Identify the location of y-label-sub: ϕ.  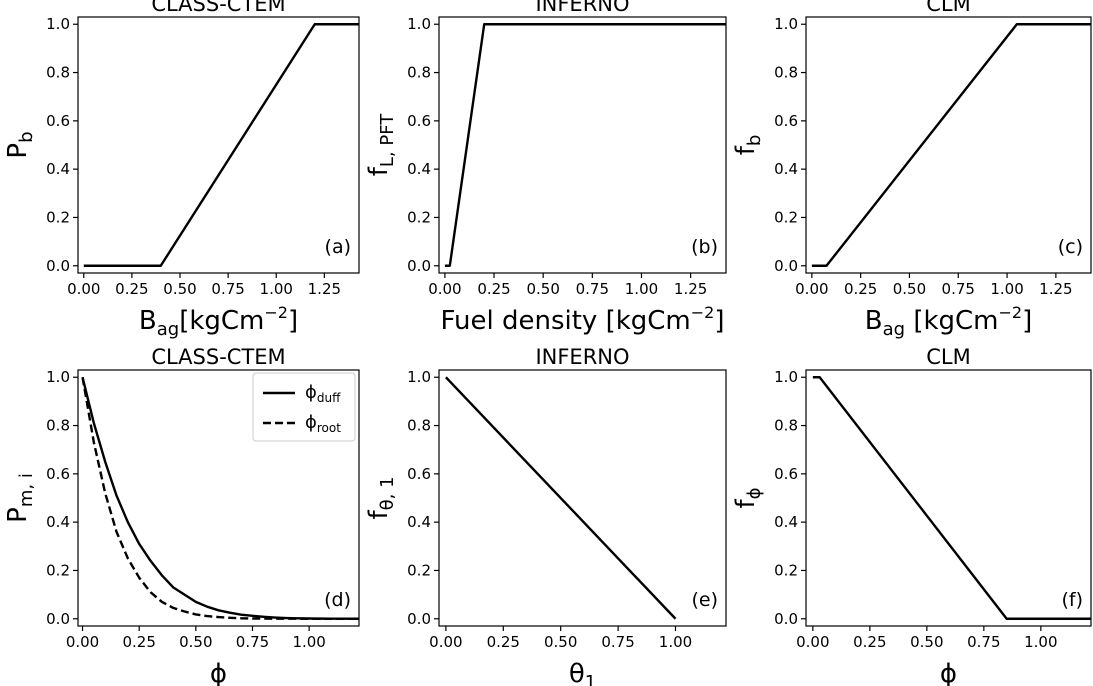
(754, 493).